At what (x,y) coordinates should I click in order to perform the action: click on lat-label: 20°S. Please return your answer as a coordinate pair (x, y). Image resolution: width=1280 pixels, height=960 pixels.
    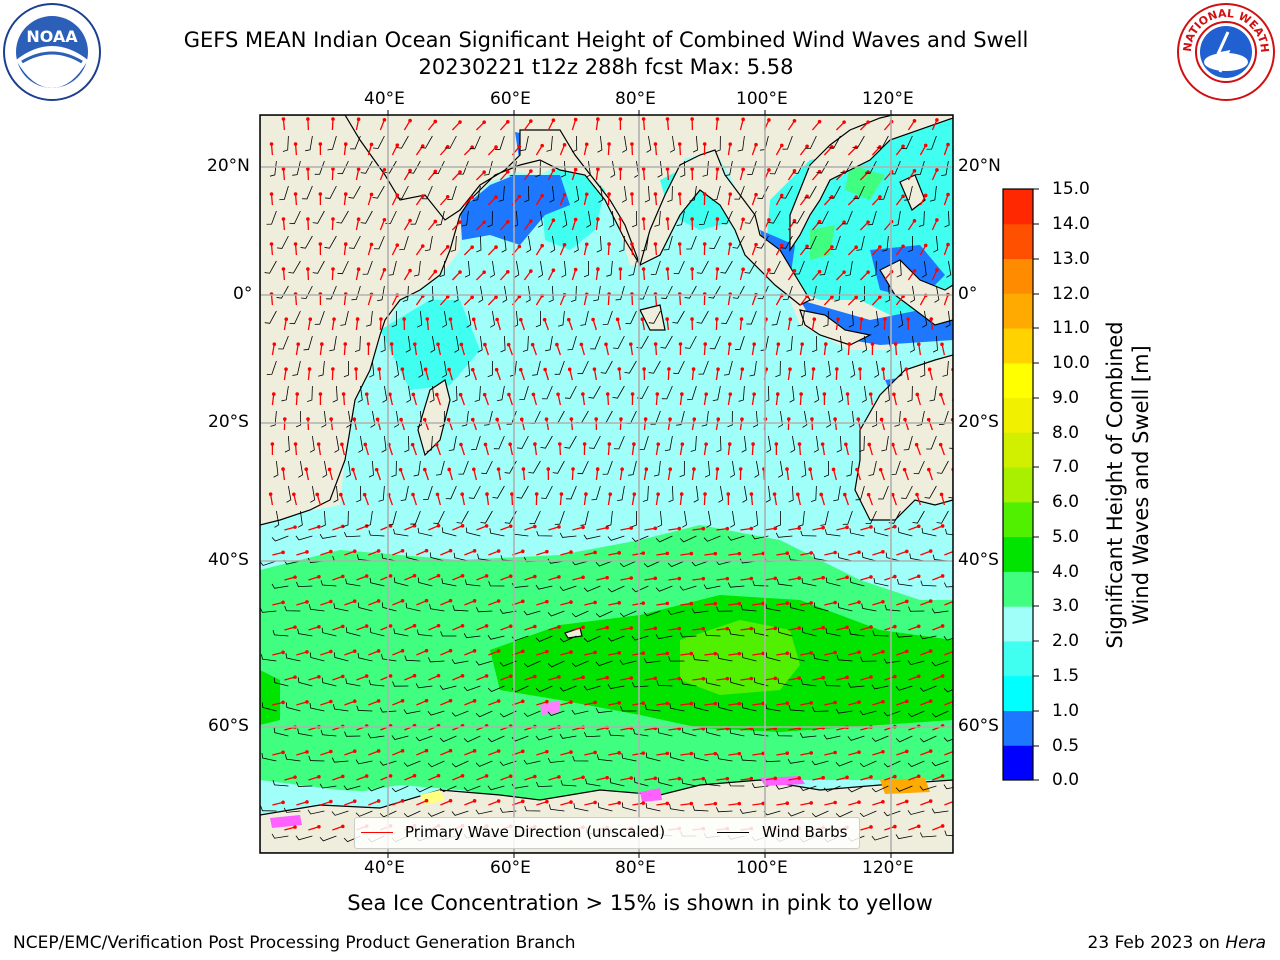
    Looking at the image, I should click on (978, 422).